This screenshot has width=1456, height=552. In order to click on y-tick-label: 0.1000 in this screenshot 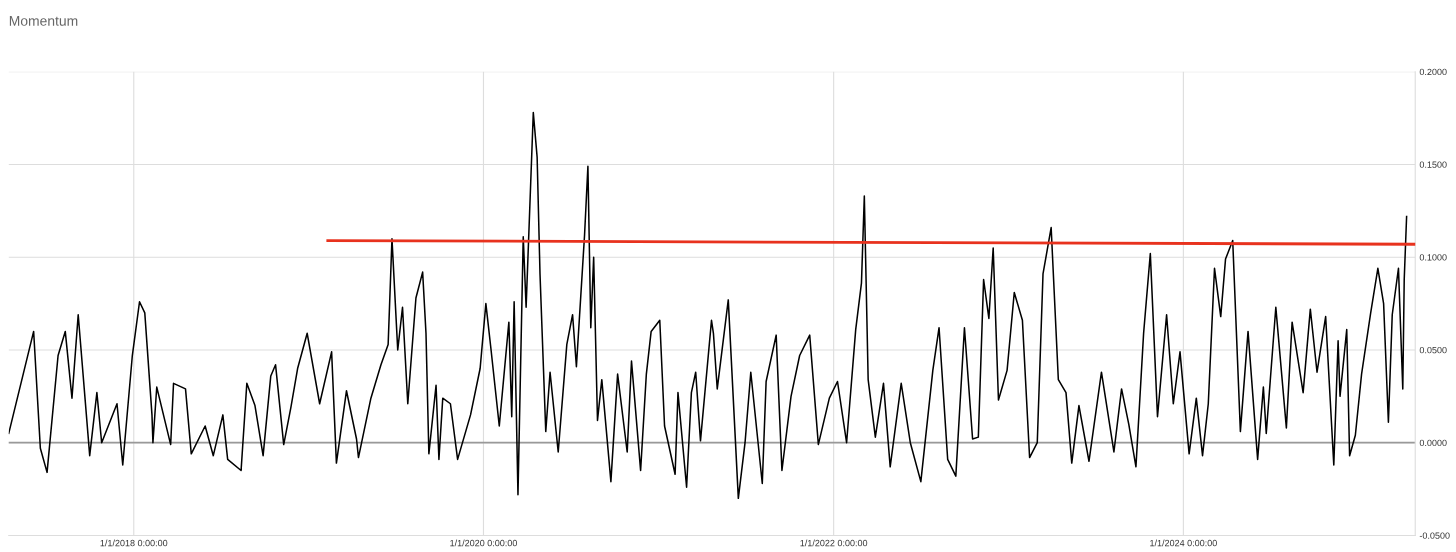, I will do `click(1433, 257)`.